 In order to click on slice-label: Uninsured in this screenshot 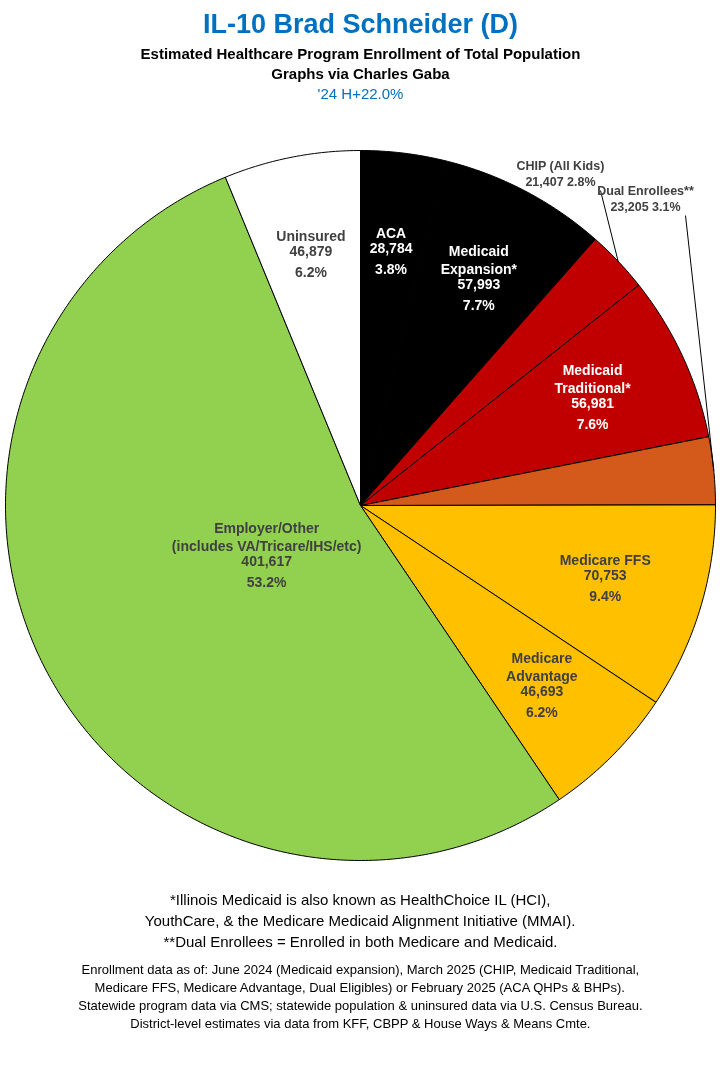, I will do `click(311, 235)`.